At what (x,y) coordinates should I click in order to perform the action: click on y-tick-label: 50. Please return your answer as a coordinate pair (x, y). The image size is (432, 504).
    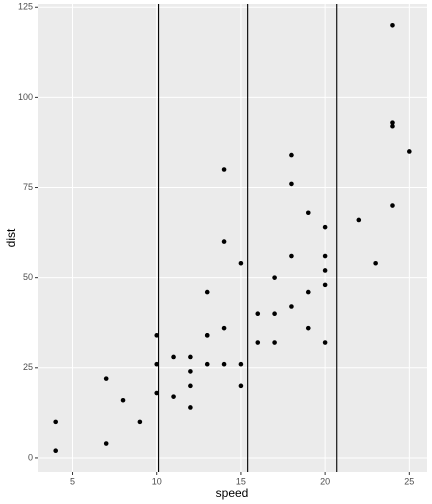
    Looking at the image, I should click on (28, 277).